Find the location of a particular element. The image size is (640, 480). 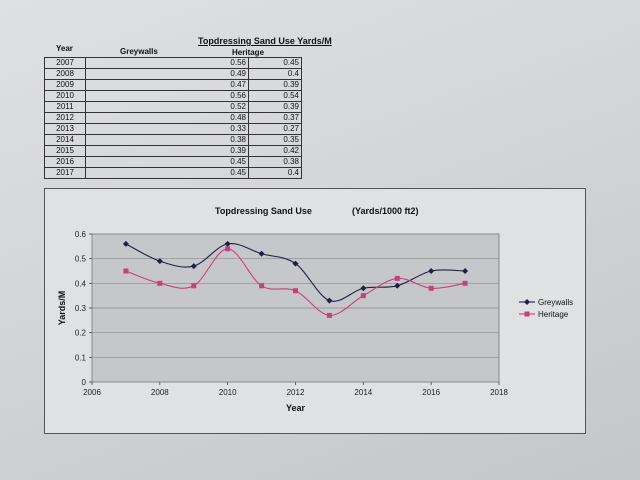

table-row: 2010 0.56 0.54 is located at coordinates (173, 96).